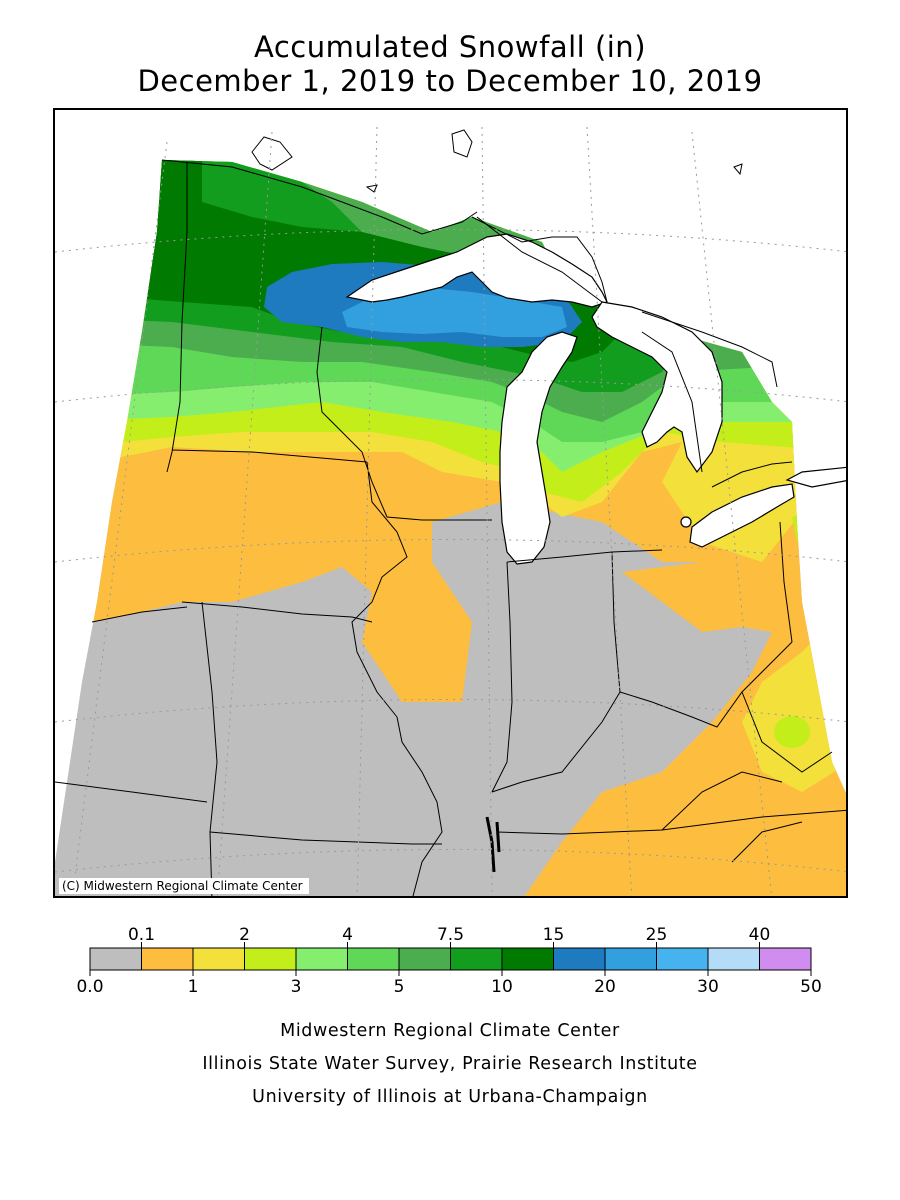 This screenshot has height=1200, width=900. What do you see at coordinates (708, 987) in the screenshot?
I see `legend-bottom-label: 30` at bounding box center [708, 987].